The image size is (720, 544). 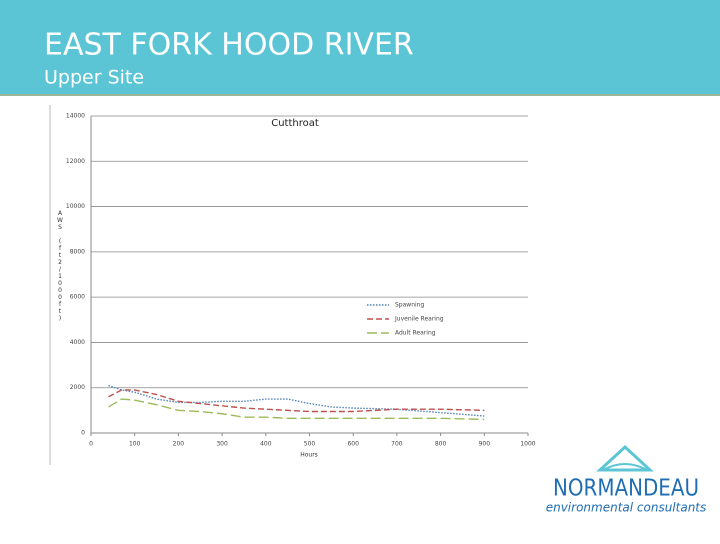 What do you see at coordinates (353, 444) in the screenshot?
I see `x-tick-label: 600` at bounding box center [353, 444].